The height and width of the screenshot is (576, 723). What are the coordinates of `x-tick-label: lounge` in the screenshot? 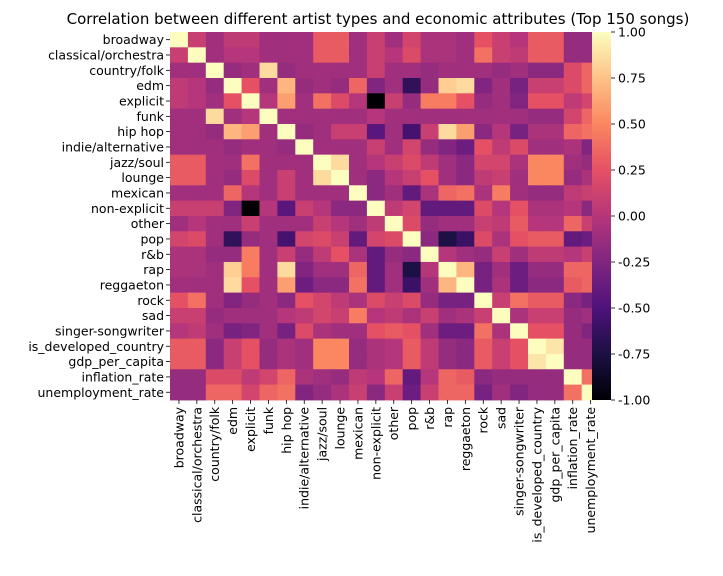 It's located at (340, 428).